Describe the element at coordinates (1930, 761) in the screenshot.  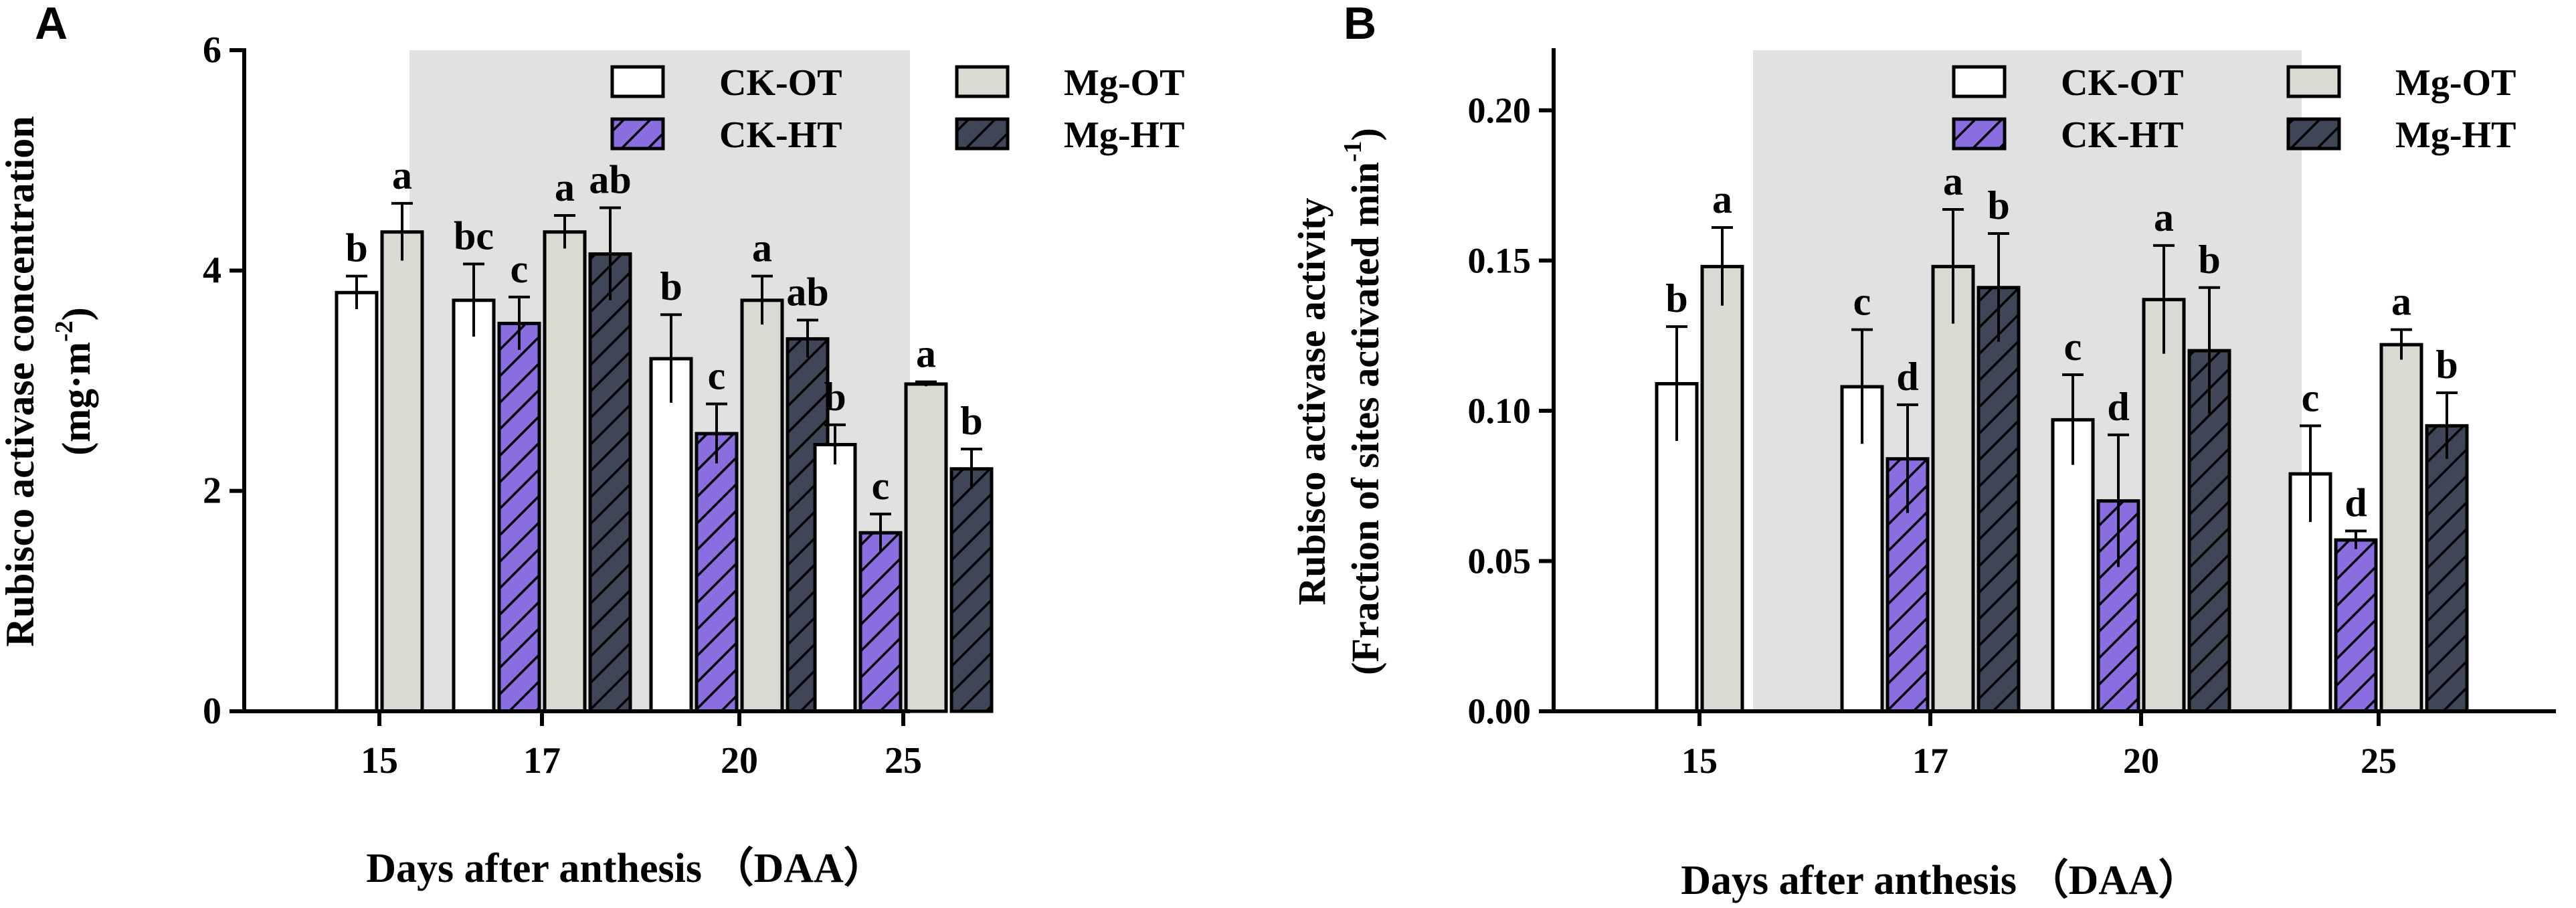
I see `x-tick-label-b-17: 17` at that location.